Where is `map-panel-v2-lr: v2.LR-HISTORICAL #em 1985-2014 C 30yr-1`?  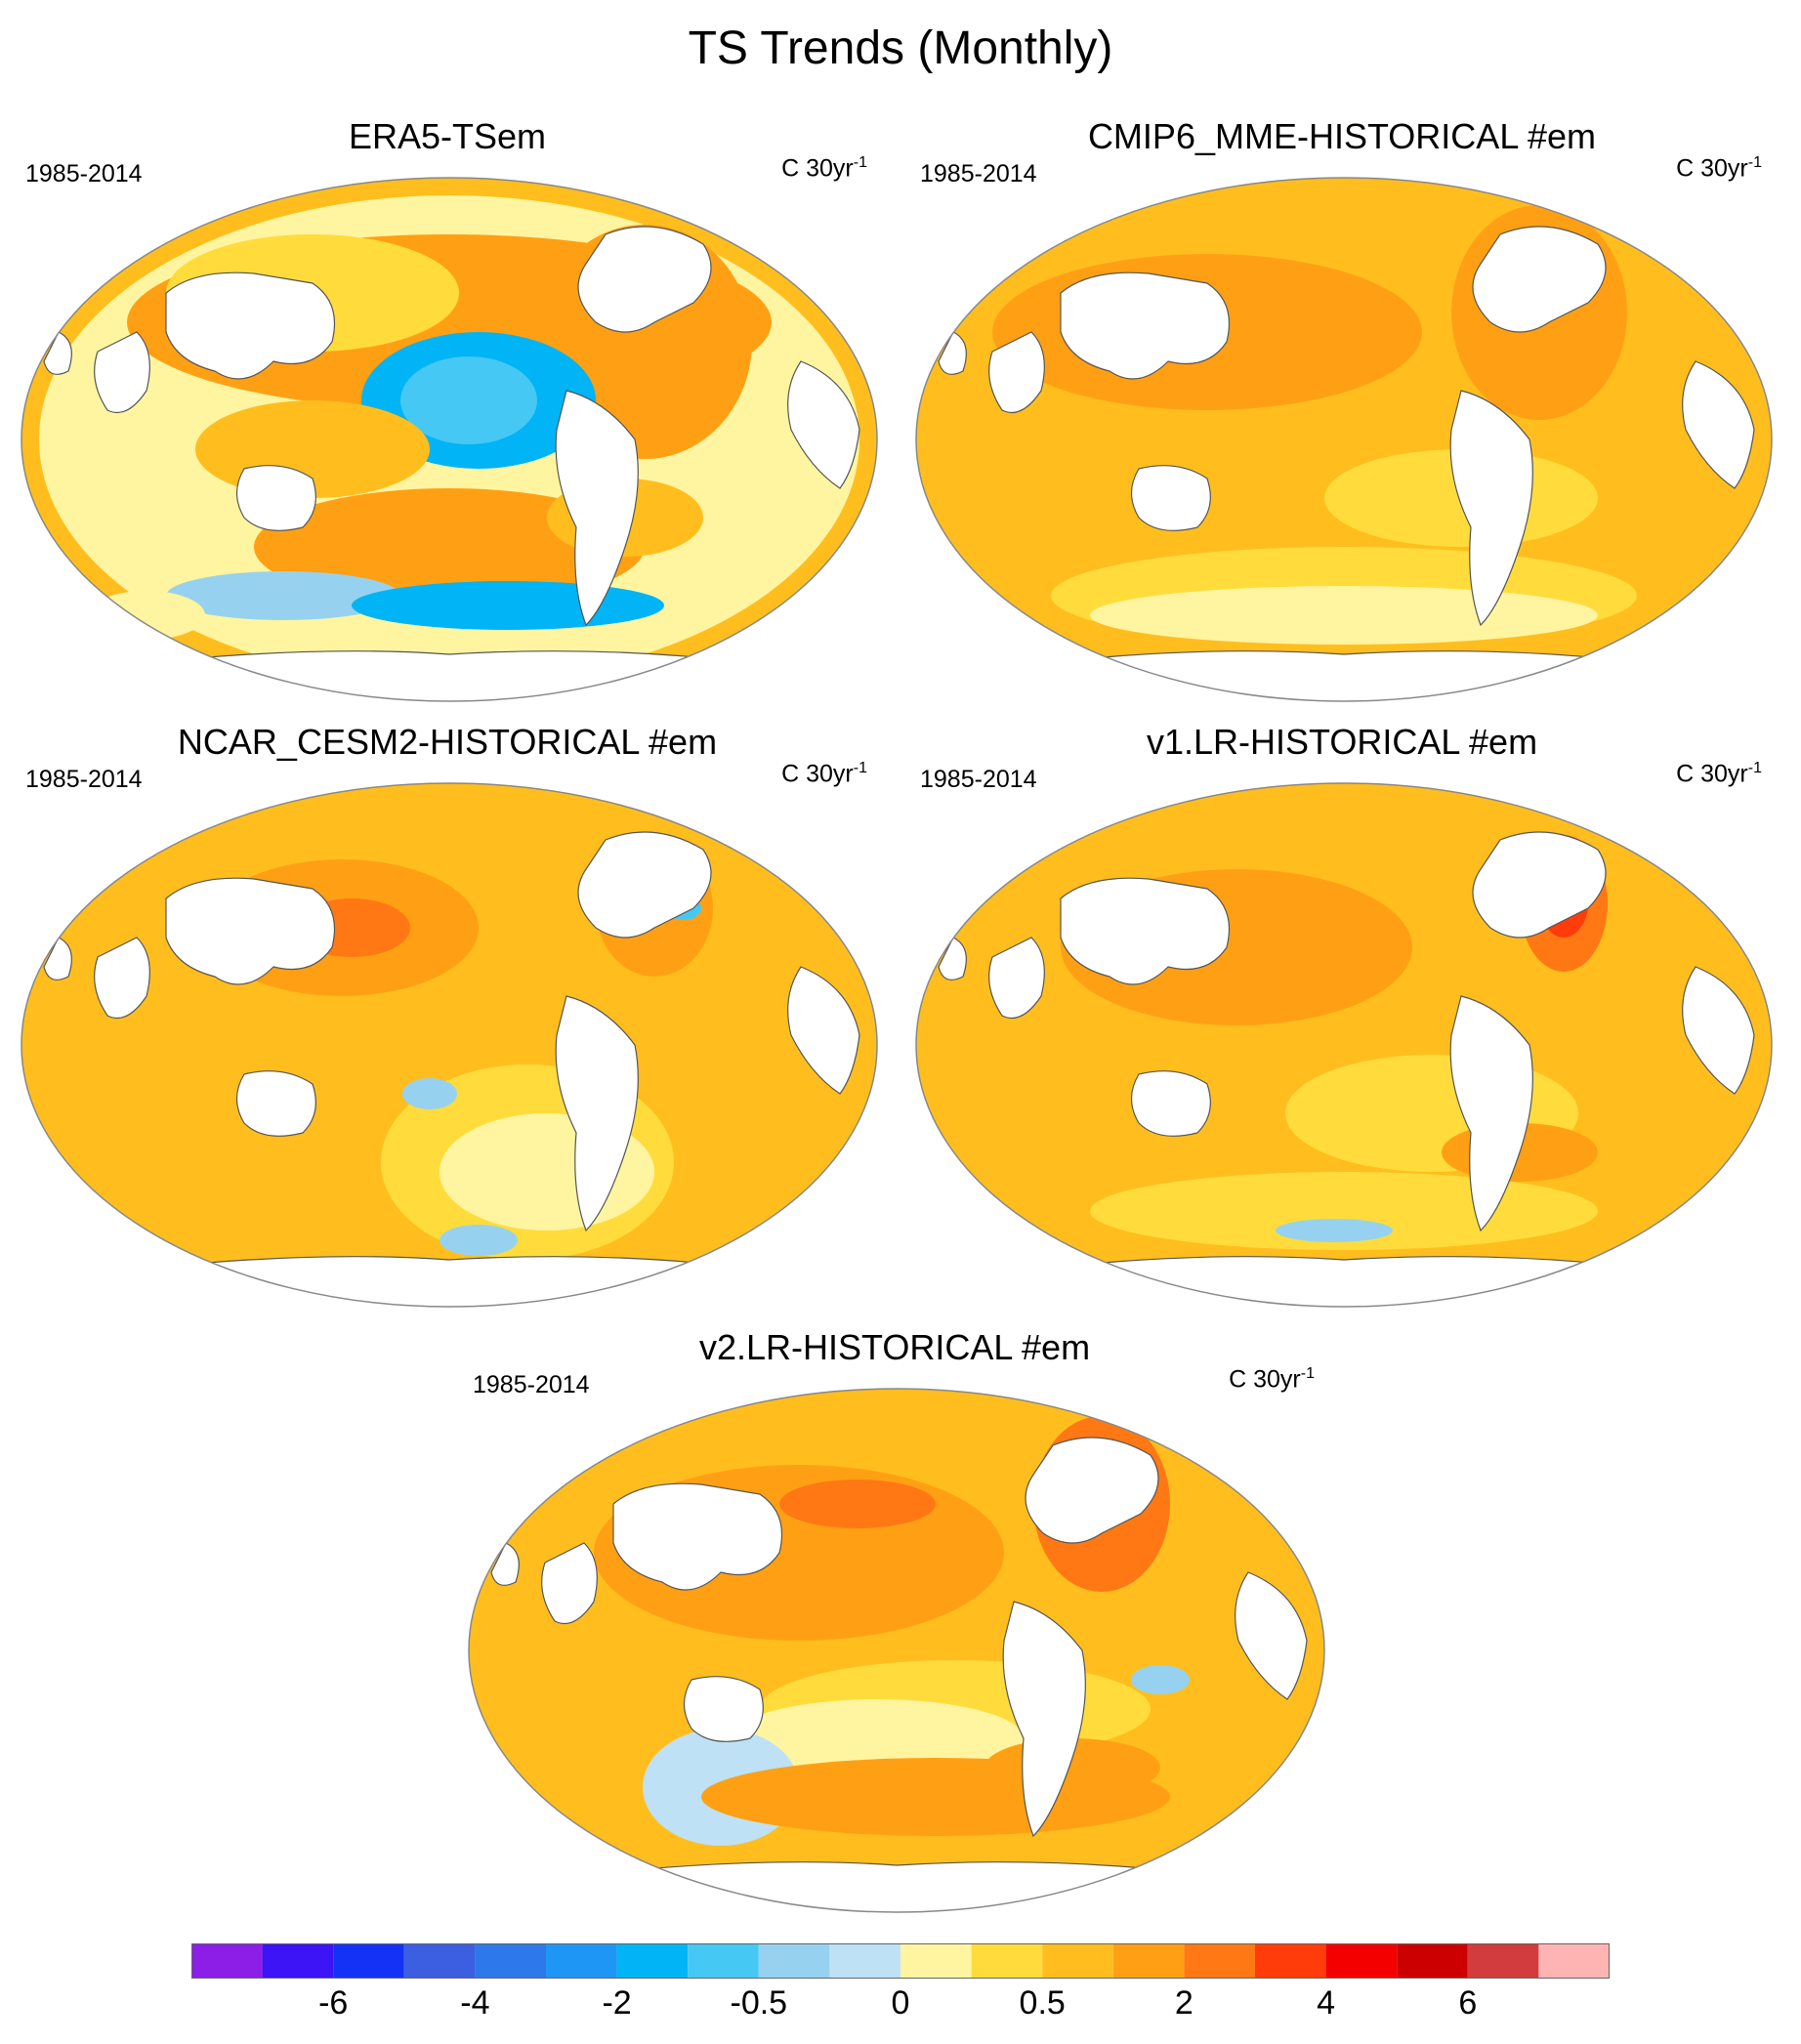
map-panel-v2-lr: v2.LR-HISTORICAL #em 1985-2014 C 30yr-1 is located at coordinates (894, 1621).